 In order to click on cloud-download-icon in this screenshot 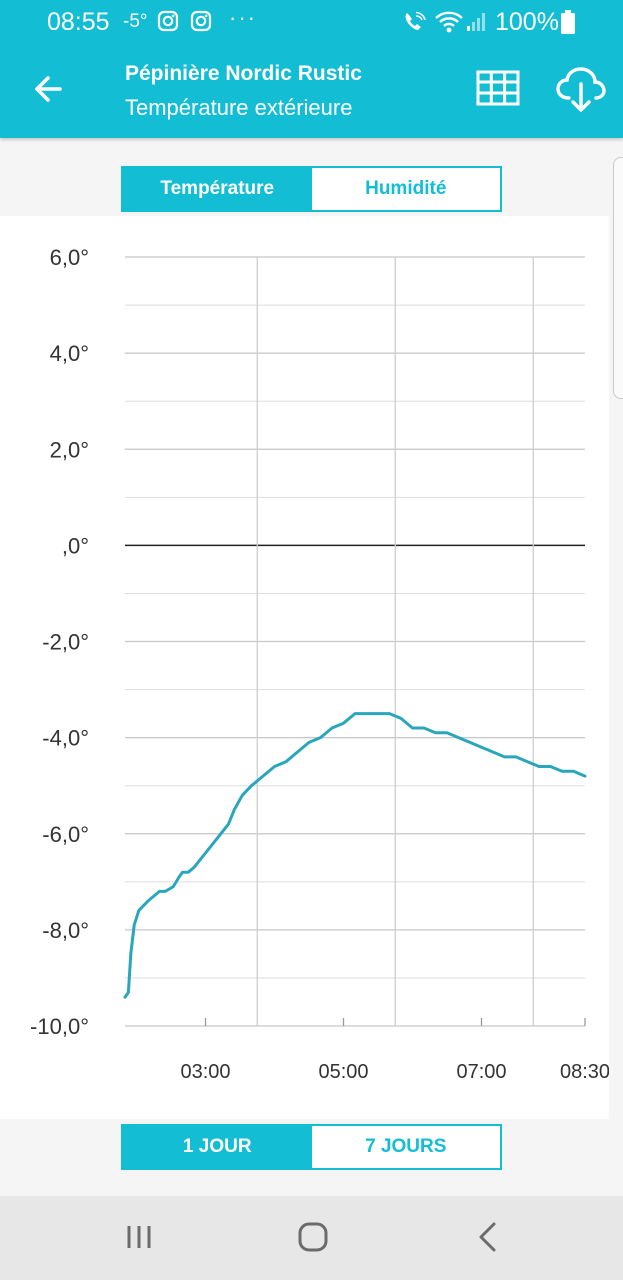, I will do `click(581, 90)`.